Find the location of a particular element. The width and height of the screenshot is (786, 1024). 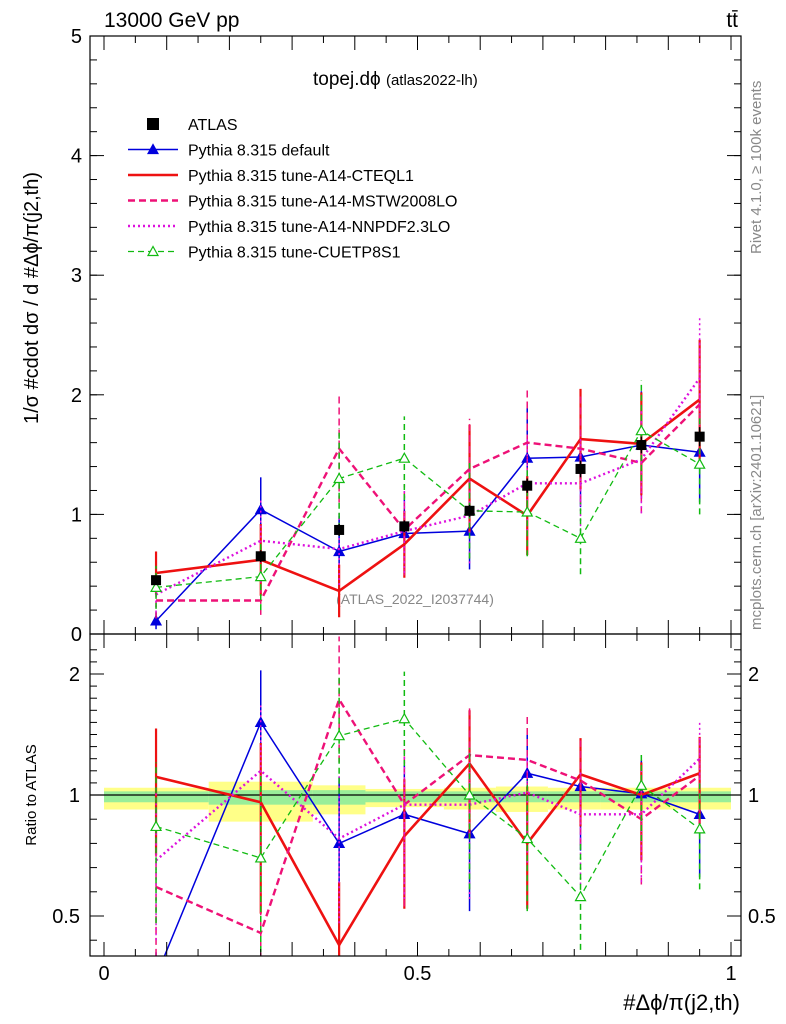

ratio-y-axis-label: Ratio to ATLAS is located at coordinates (31, 794).